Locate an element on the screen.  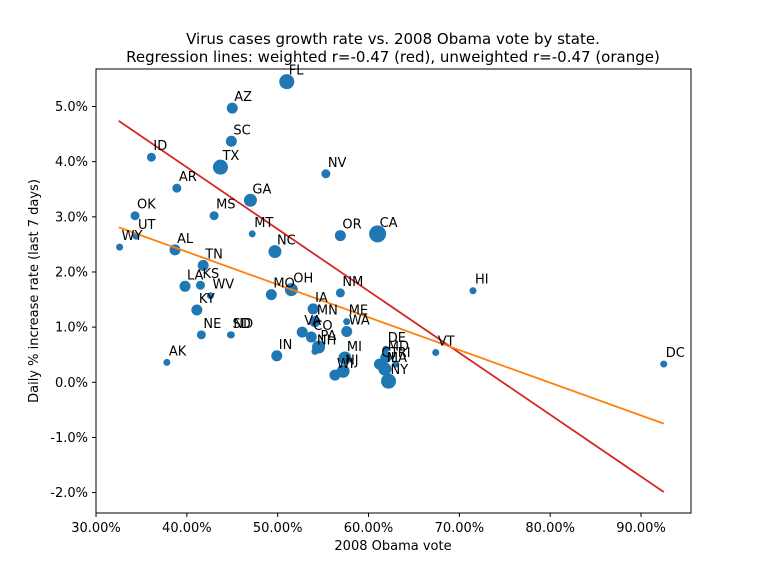
data-point-me is located at coordinates (347, 322).